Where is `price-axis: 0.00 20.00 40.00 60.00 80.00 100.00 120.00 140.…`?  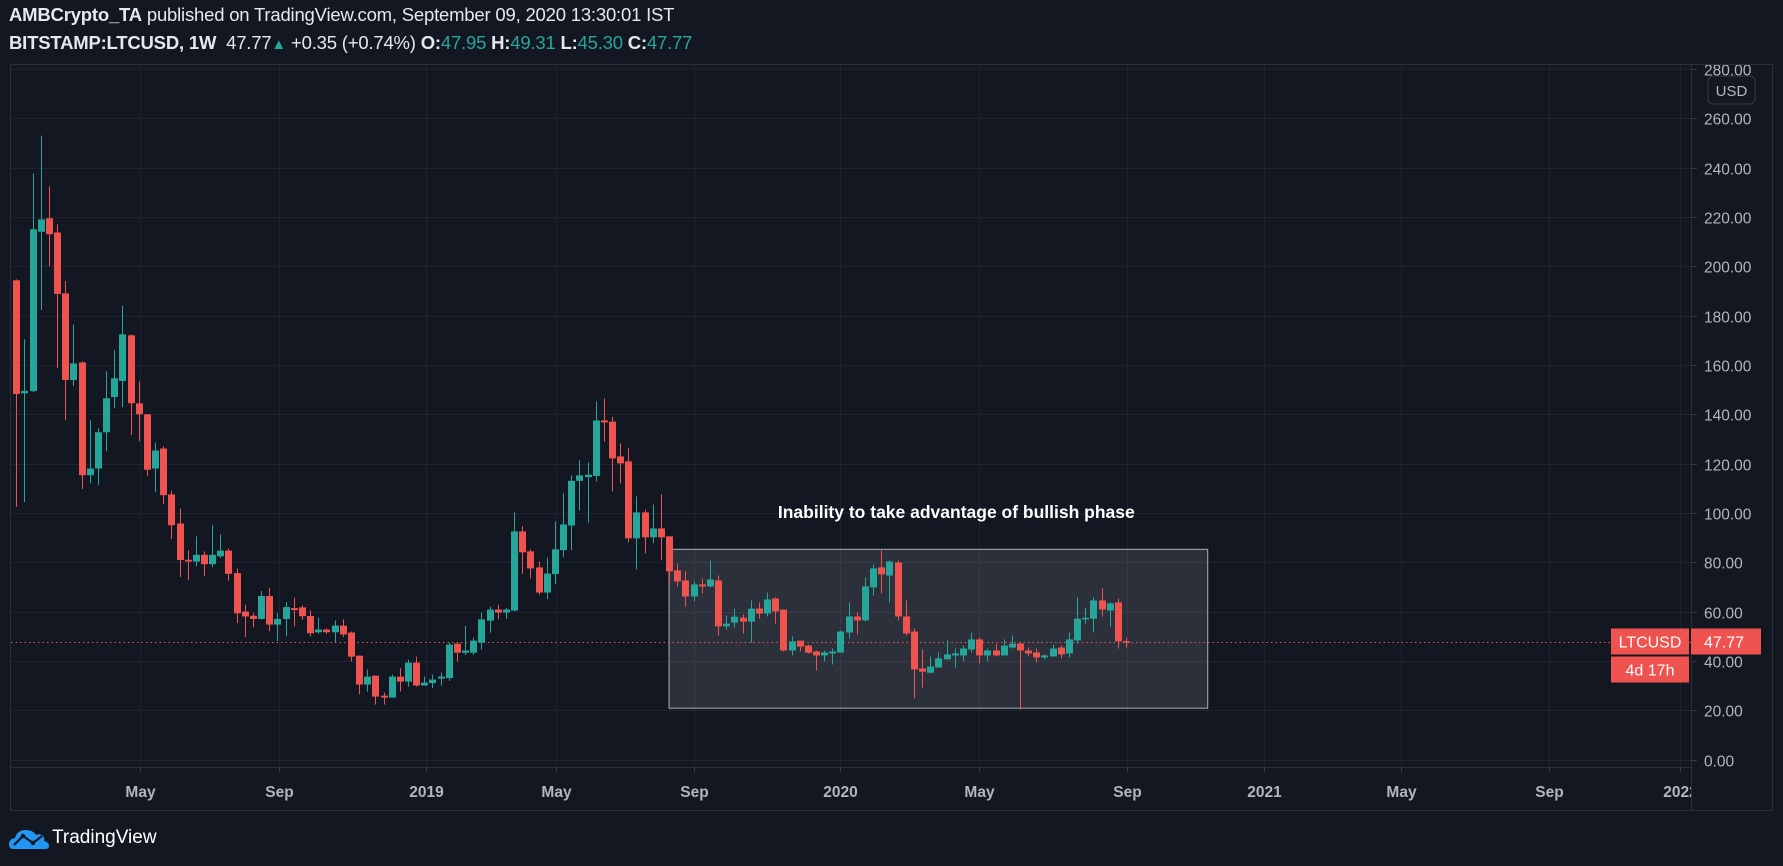 price-axis: 0.00 20.00 40.00 60.00 80.00 100.00 120.00 140.… is located at coordinates (1721, 417).